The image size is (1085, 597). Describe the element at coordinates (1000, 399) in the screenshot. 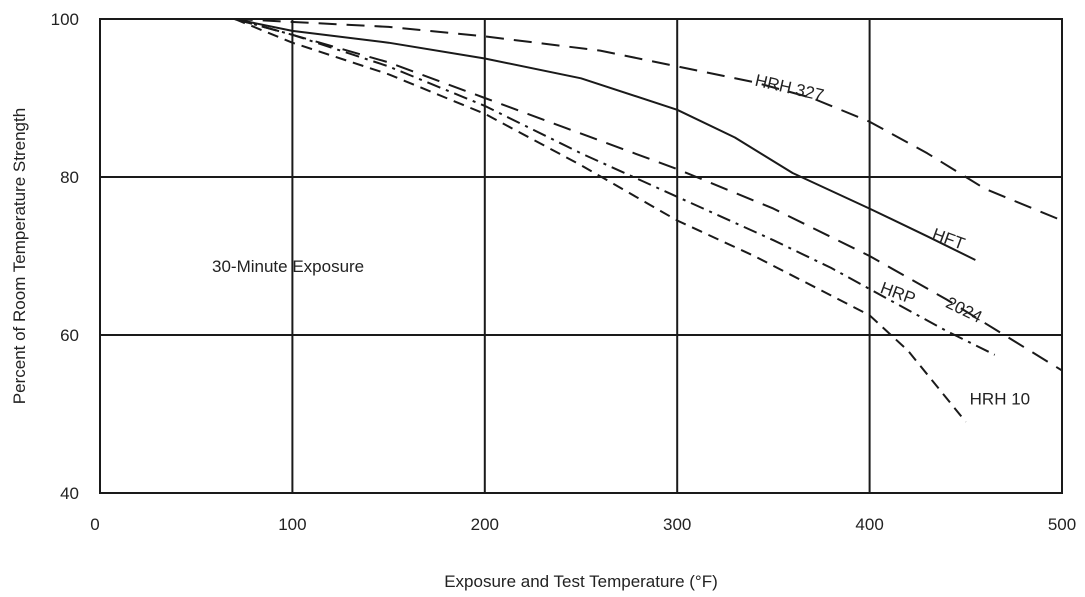

I see `curve-label-hrh-10: HRH 10` at that location.